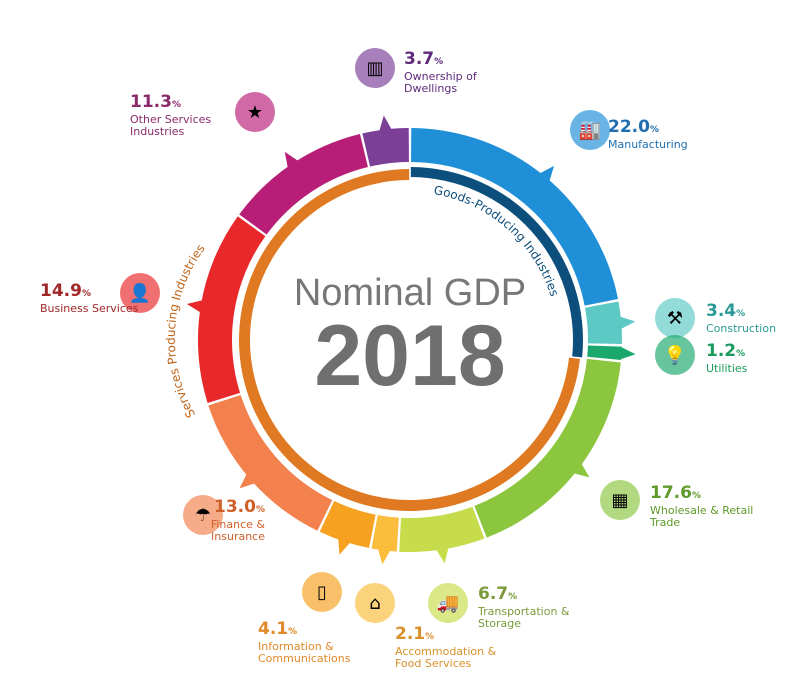 The image size is (800, 684). Describe the element at coordinates (140, 293) in the screenshot. I see `person-icon: 👤` at that location.